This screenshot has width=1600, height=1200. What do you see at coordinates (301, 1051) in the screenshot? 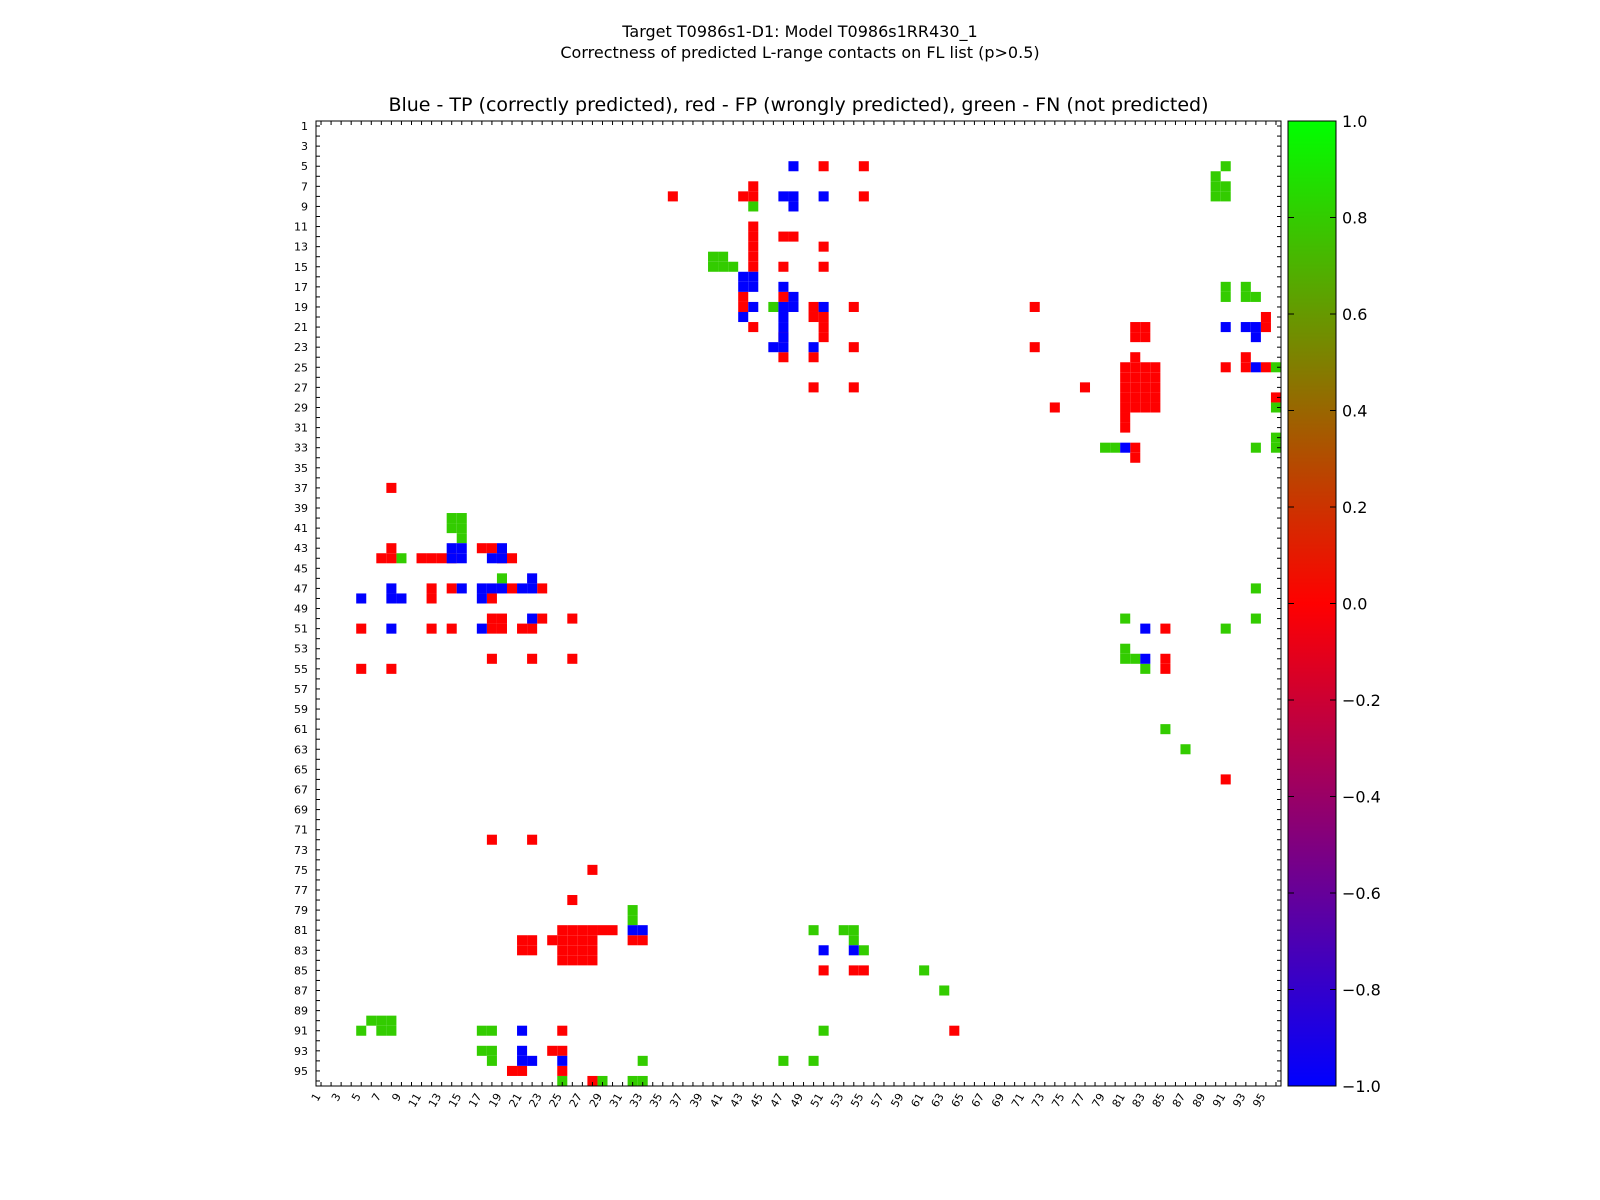
I see `y-tick-label: 93` at bounding box center [301, 1051].